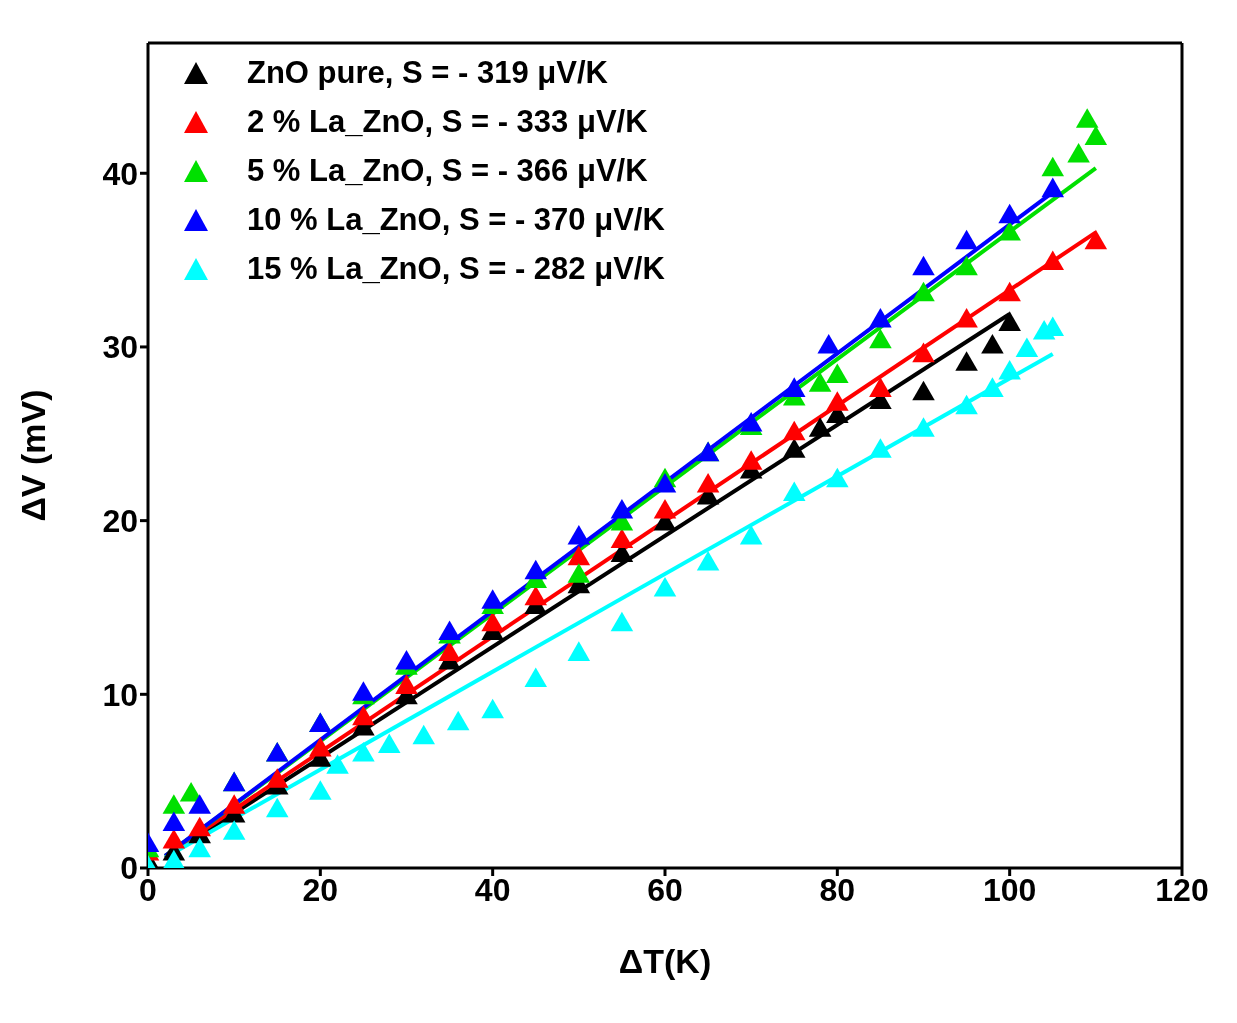 The width and height of the screenshot is (1237, 1023). Describe the element at coordinates (492, 889) in the screenshot. I see `x-tick-label: 40` at that location.